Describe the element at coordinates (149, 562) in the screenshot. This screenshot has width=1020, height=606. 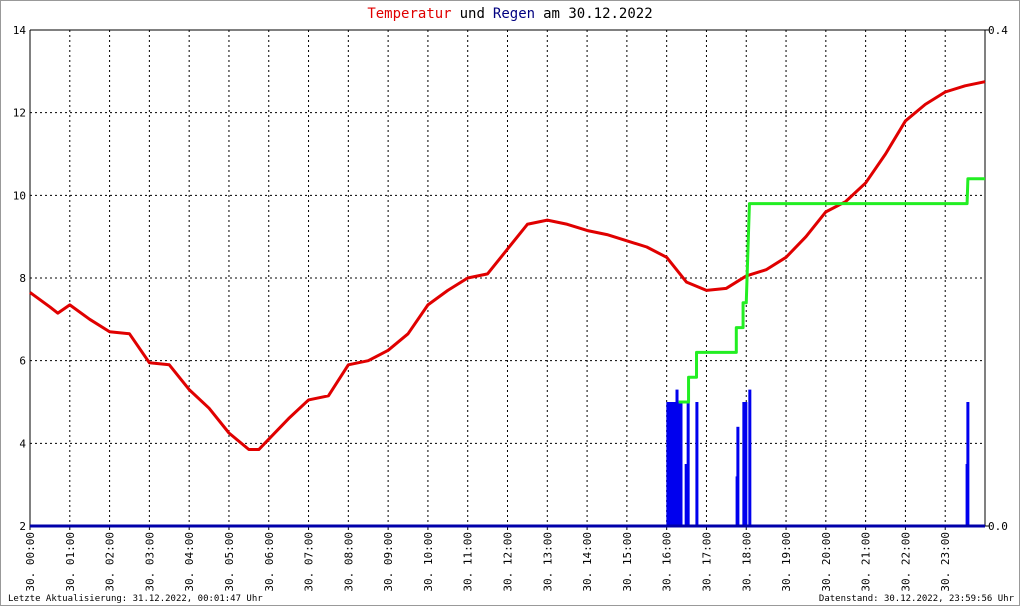
I see `x-tick-label: 30. 03:00` at that location.